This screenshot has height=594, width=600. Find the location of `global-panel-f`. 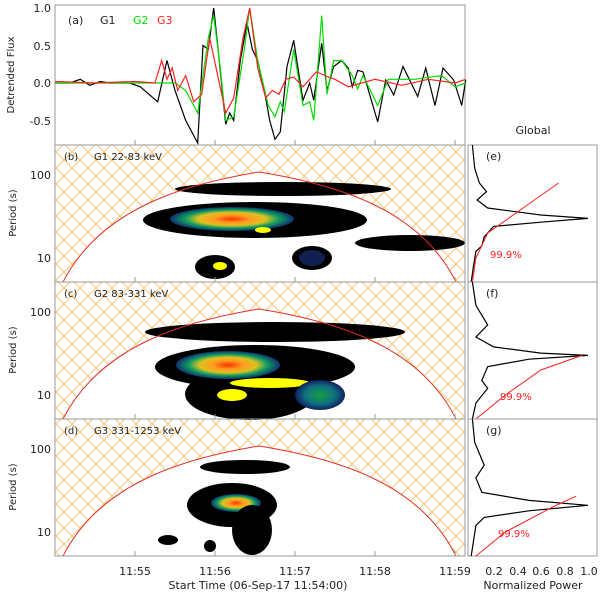

global-panel-f is located at coordinates (532, 350).